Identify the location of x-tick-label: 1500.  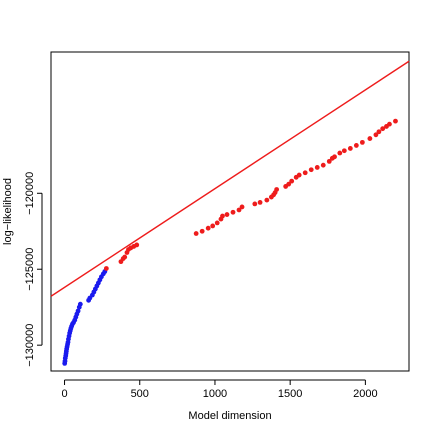
(290, 394).